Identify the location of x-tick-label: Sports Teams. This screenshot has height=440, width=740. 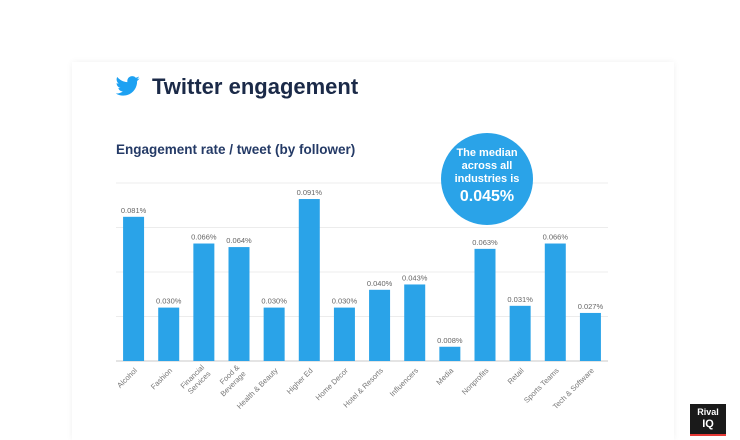
(541, 385).